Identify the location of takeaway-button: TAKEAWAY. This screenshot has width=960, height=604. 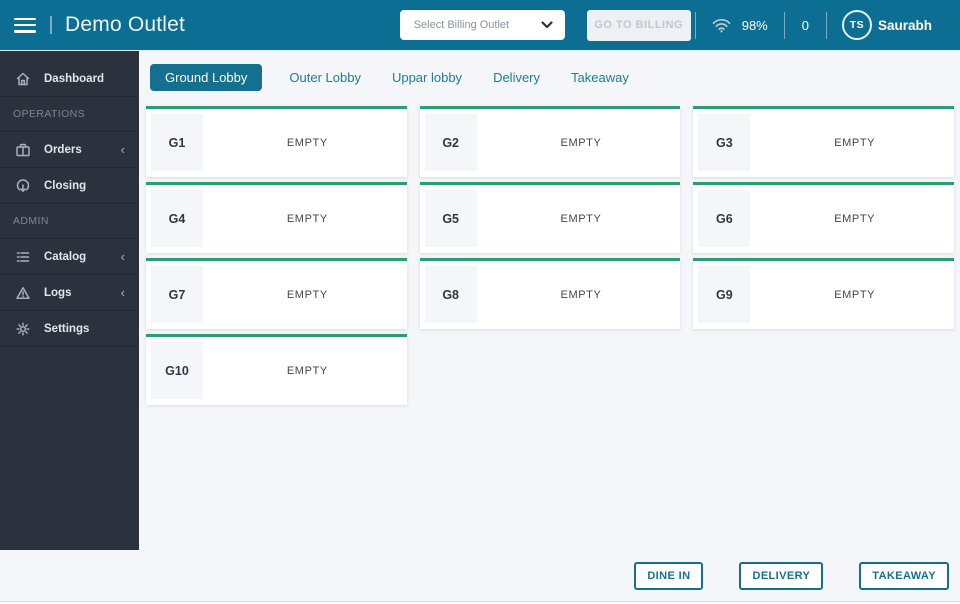
(904, 576).